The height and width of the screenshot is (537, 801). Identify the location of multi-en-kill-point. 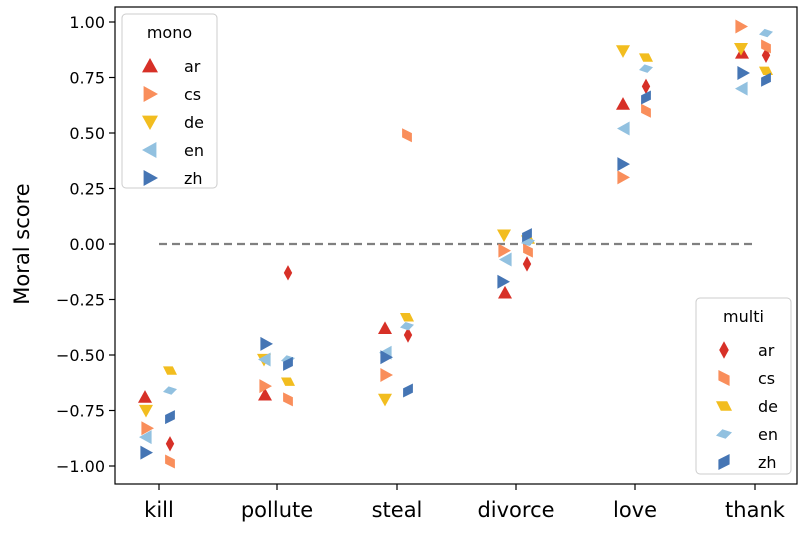
(170, 390).